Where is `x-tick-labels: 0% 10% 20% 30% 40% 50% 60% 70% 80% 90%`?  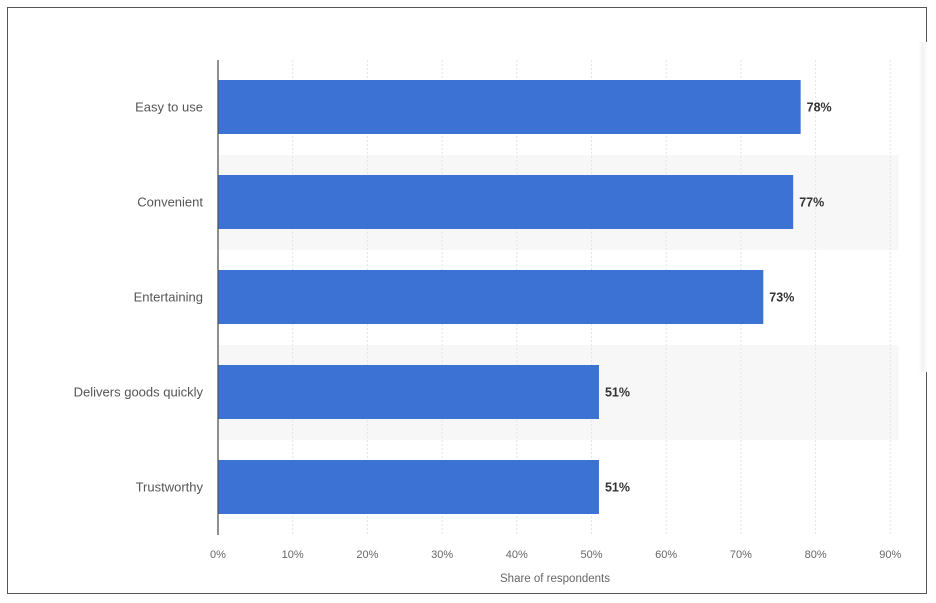
x-tick-labels: 0% 10% 20% 30% 40% 50% 60% 70% 80% 90% is located at coordinates (555, 555).